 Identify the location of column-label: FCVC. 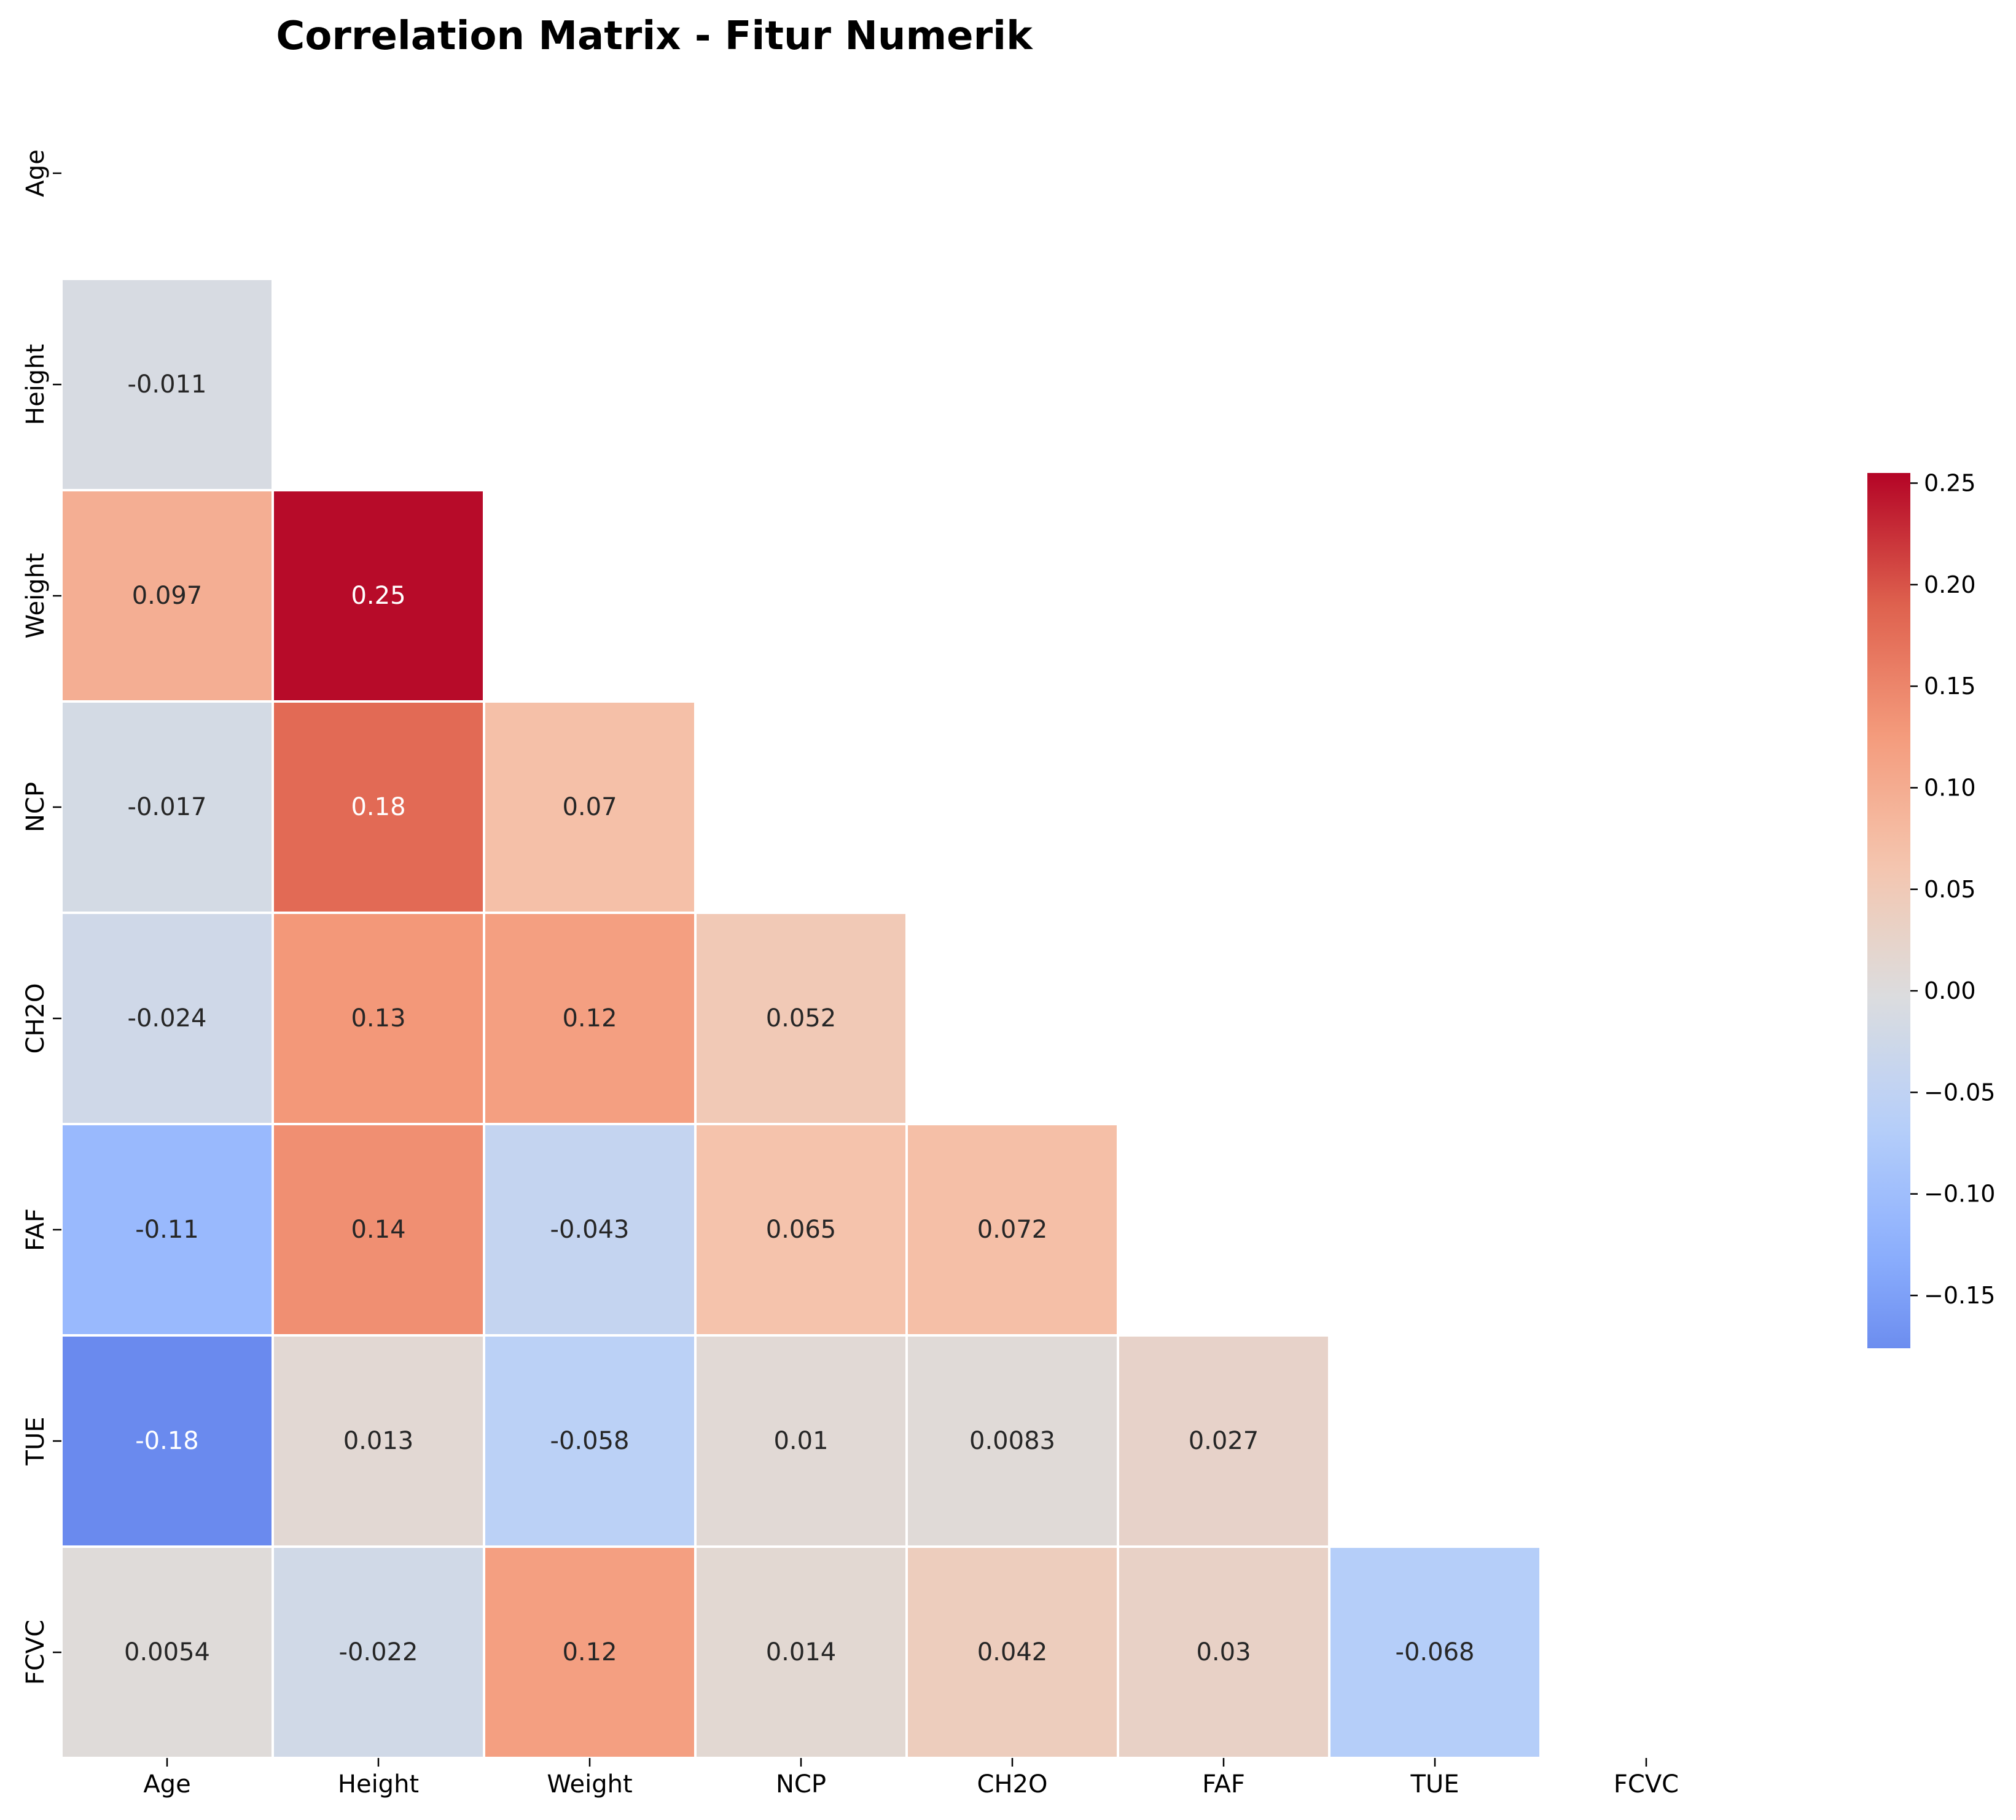
(1647, 1785).